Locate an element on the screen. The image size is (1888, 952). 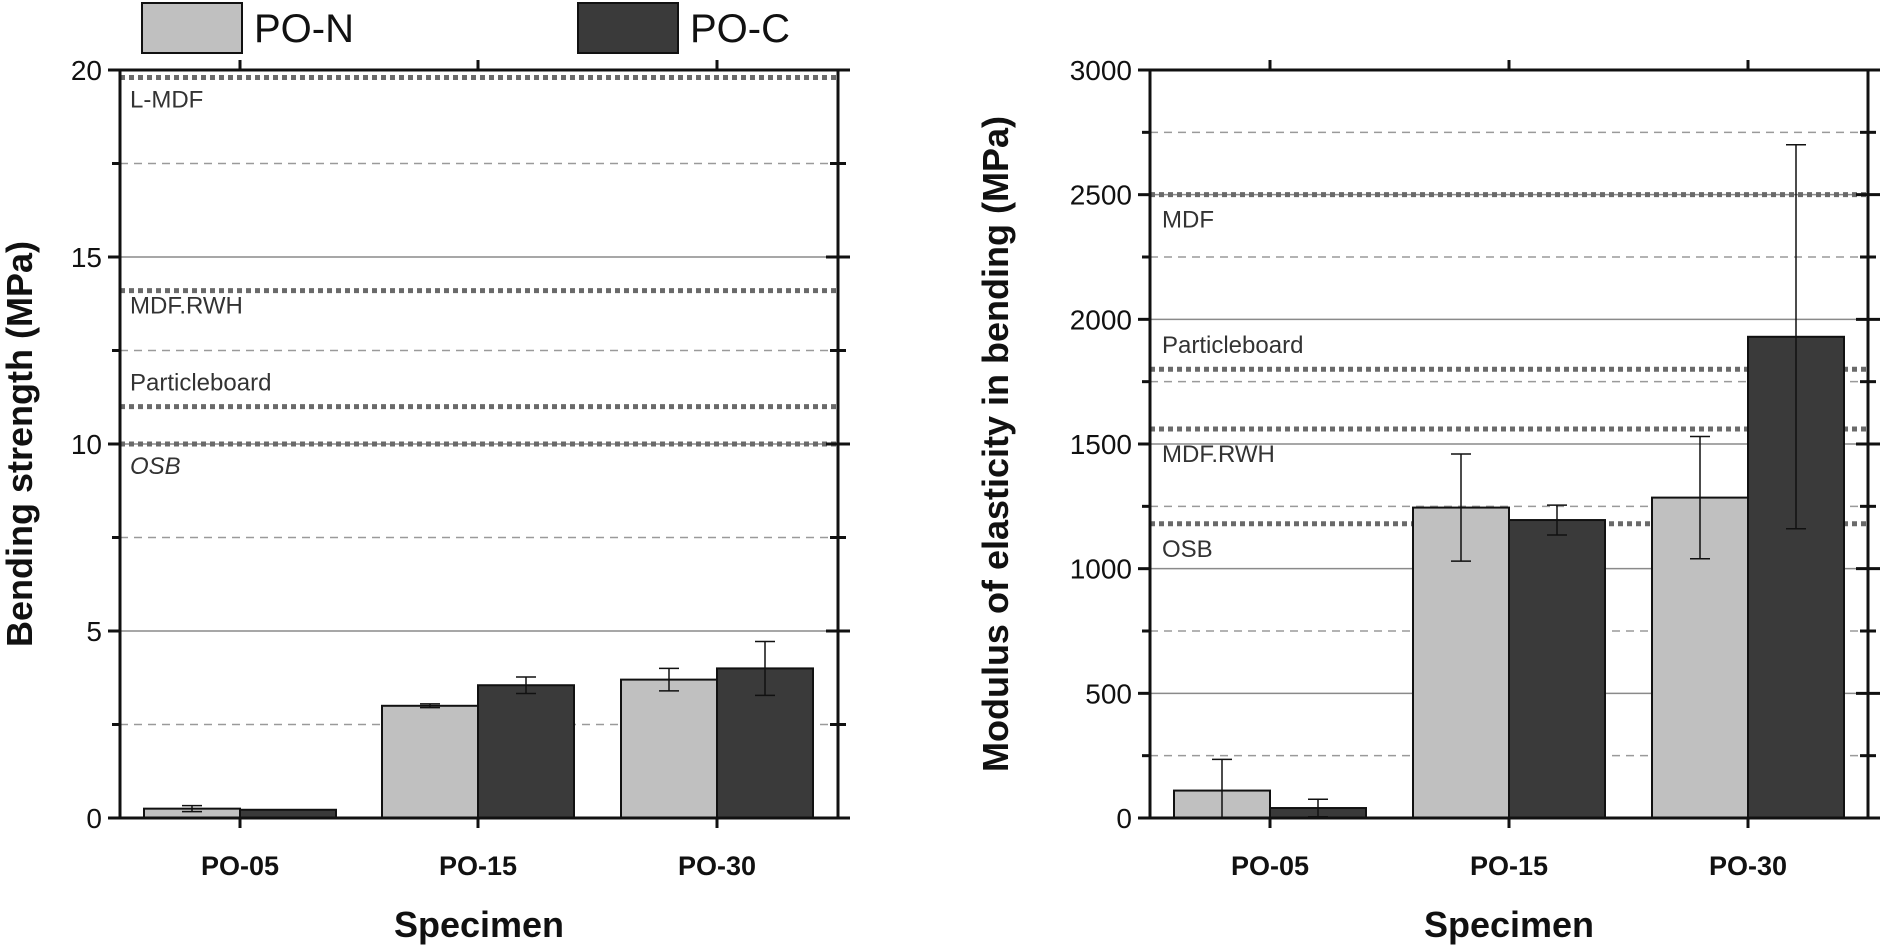
legend-label-po-n: PO-N is located at coordinates (304, 29).